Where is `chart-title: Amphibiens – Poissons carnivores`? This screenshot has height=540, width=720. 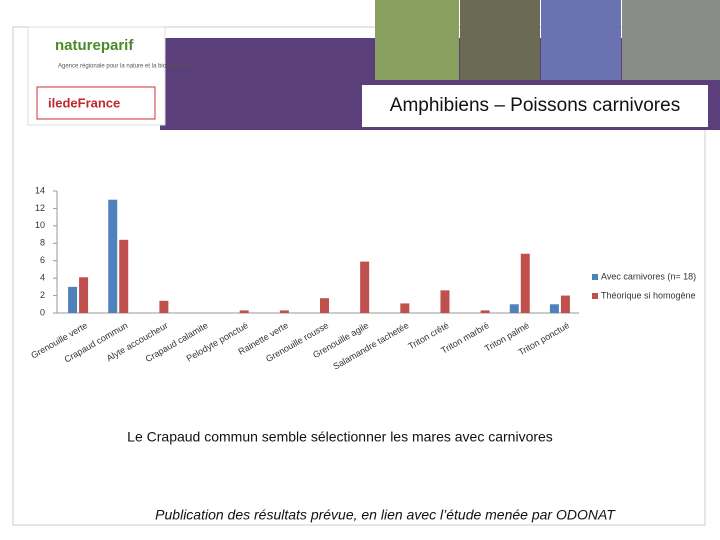 chart-title: Amphibiens – Poissons carnivores is located at coordinates (535, 105).